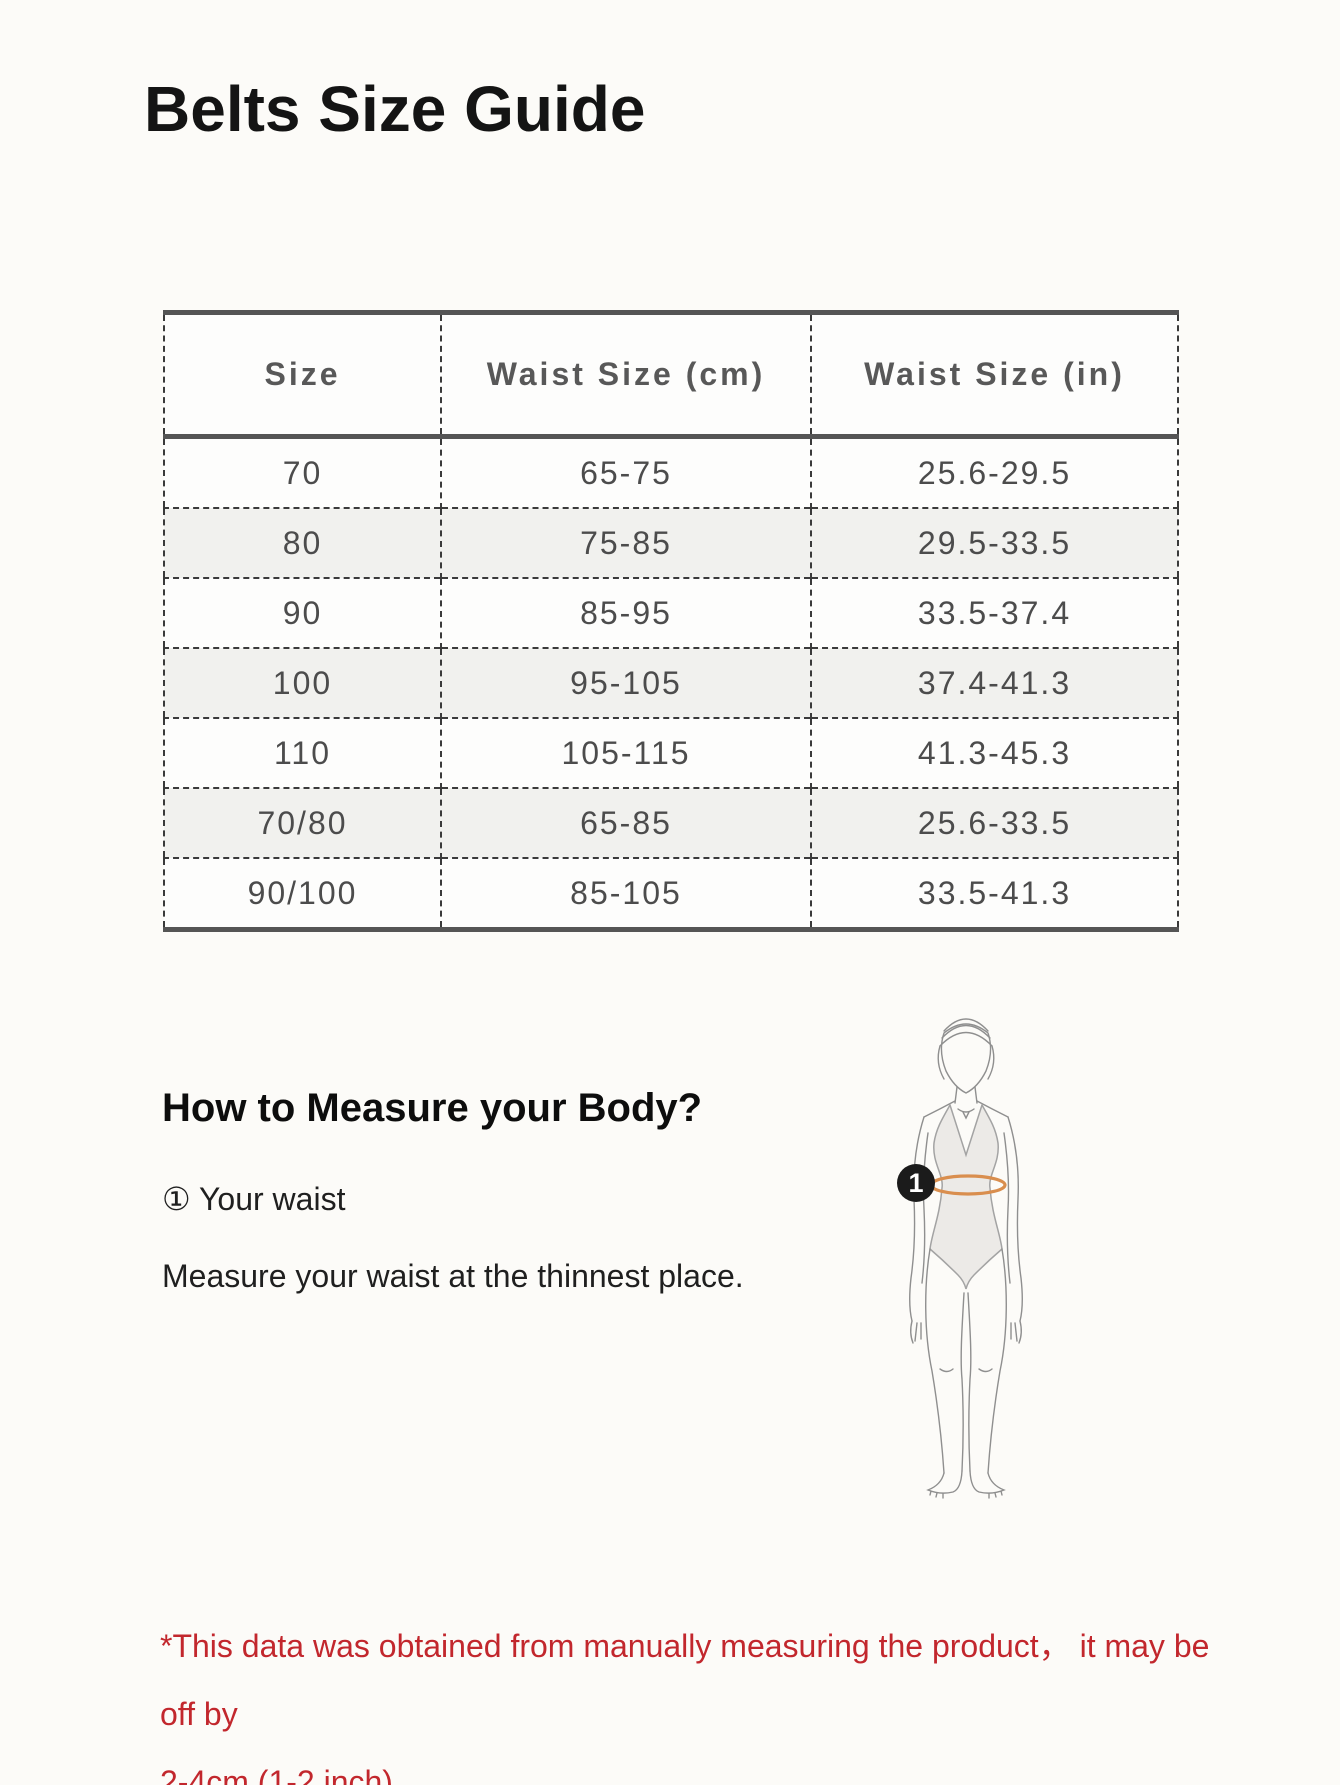 This screenshot has width=1340, height=1785. What do you see at coordinates (994, 822) in the screenshot?
I see `waist-in-cell: 25.6-33.5` at bounding box center [994, 822].